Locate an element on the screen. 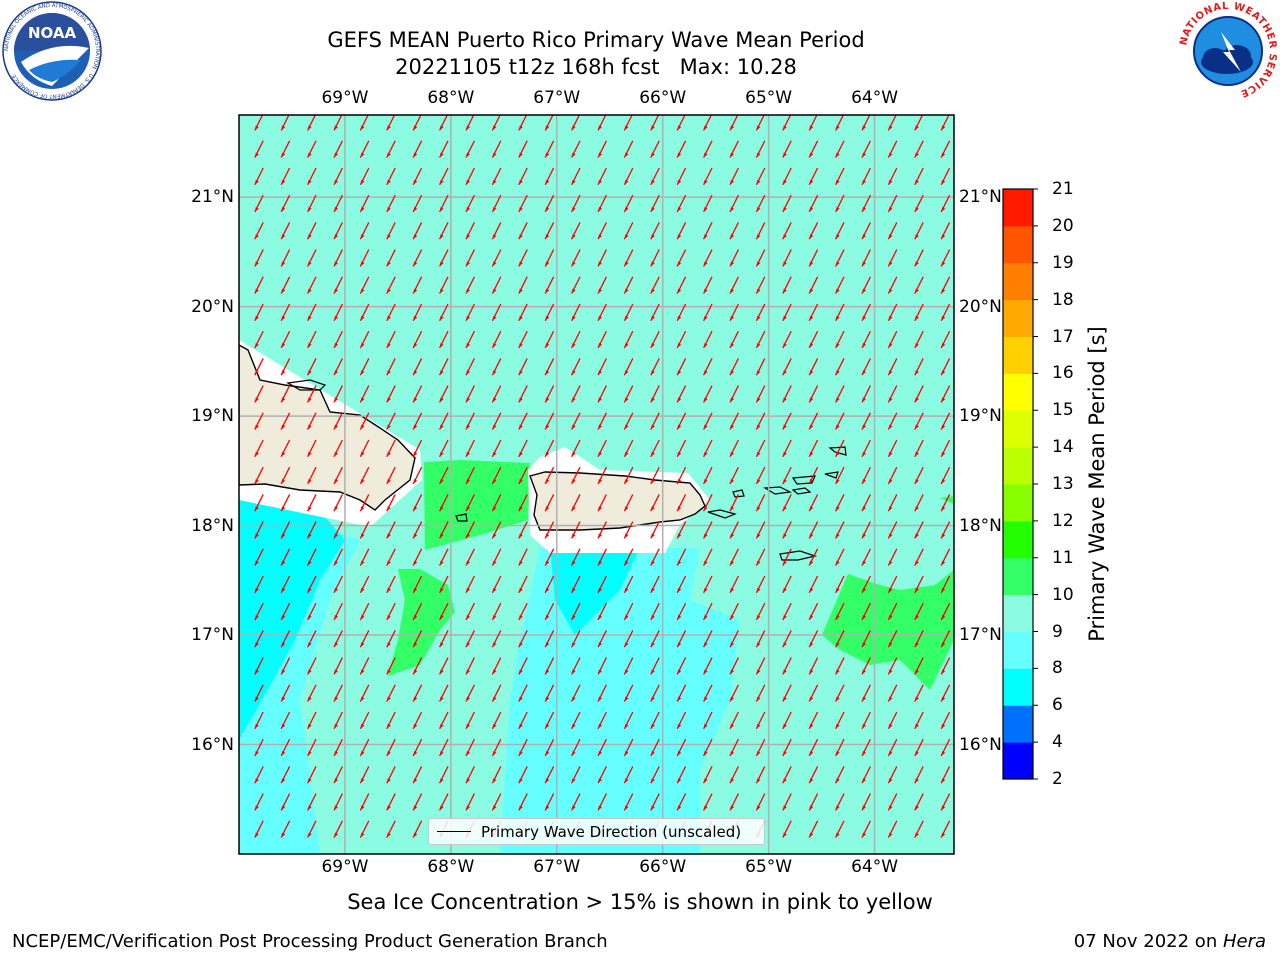 The image size is (1280, 960). colorbar-tick-label: 17 is located at coordinates (1063, 336).